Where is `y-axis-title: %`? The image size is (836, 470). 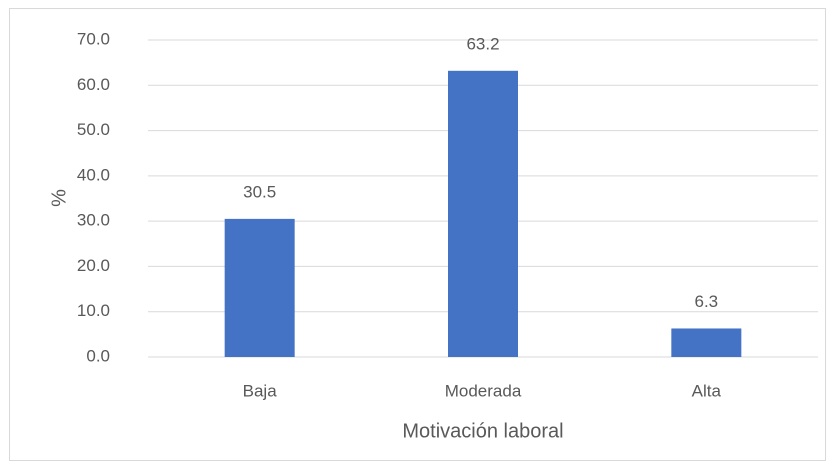 y-axis-title: % is located at coordinates (59, 198).